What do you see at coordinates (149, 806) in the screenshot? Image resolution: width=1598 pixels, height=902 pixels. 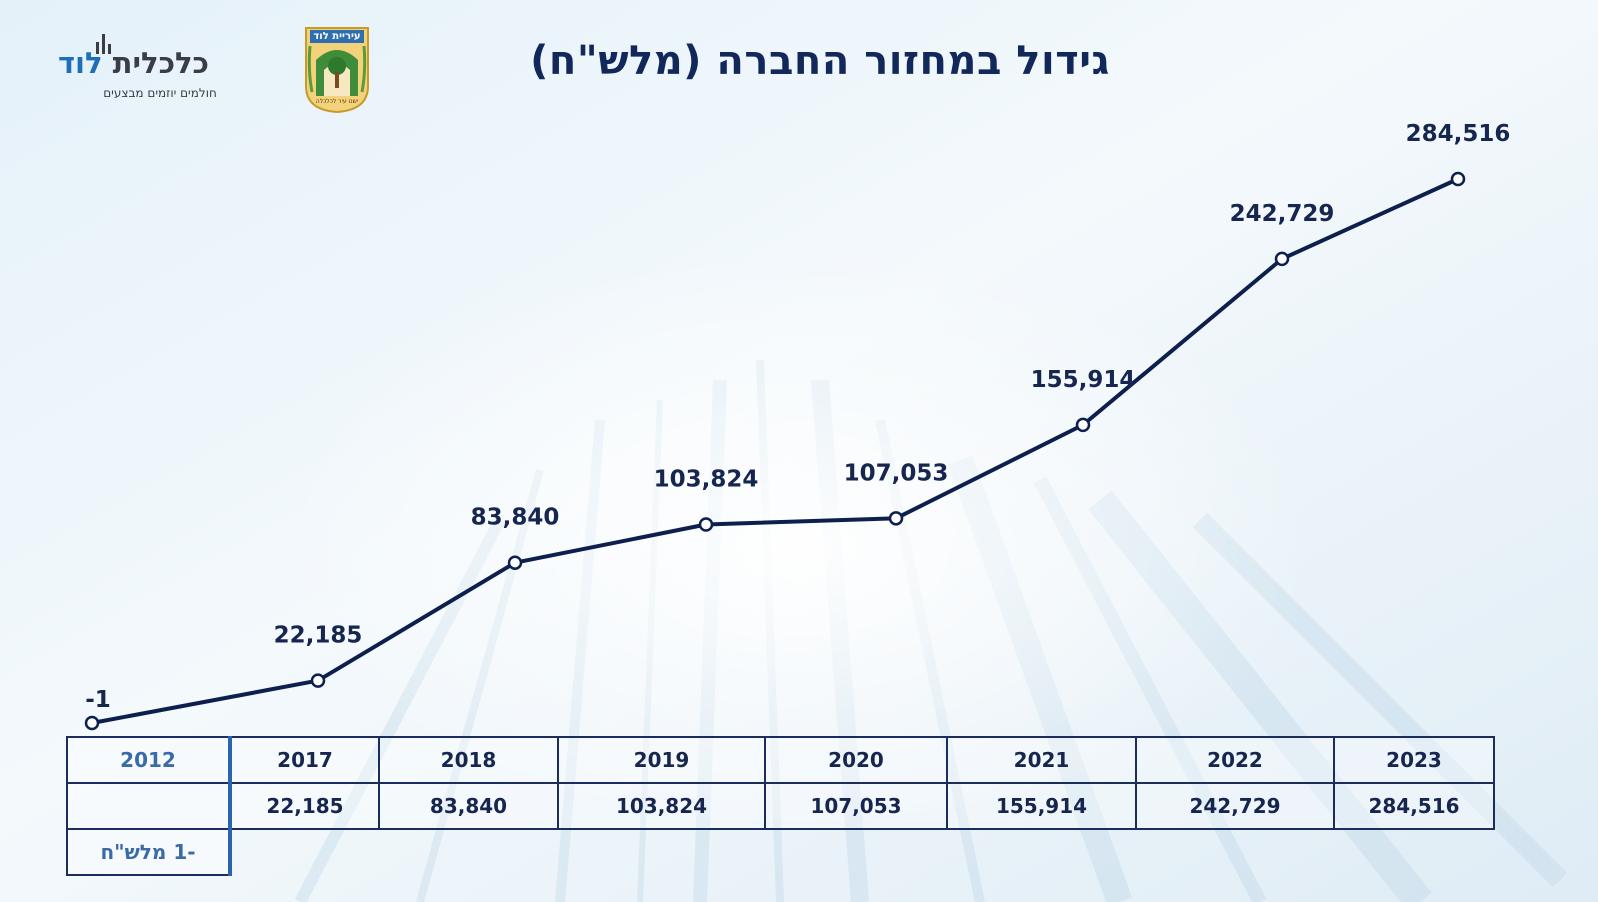 I see `table-value-cell` at bounding box center [149, 806].